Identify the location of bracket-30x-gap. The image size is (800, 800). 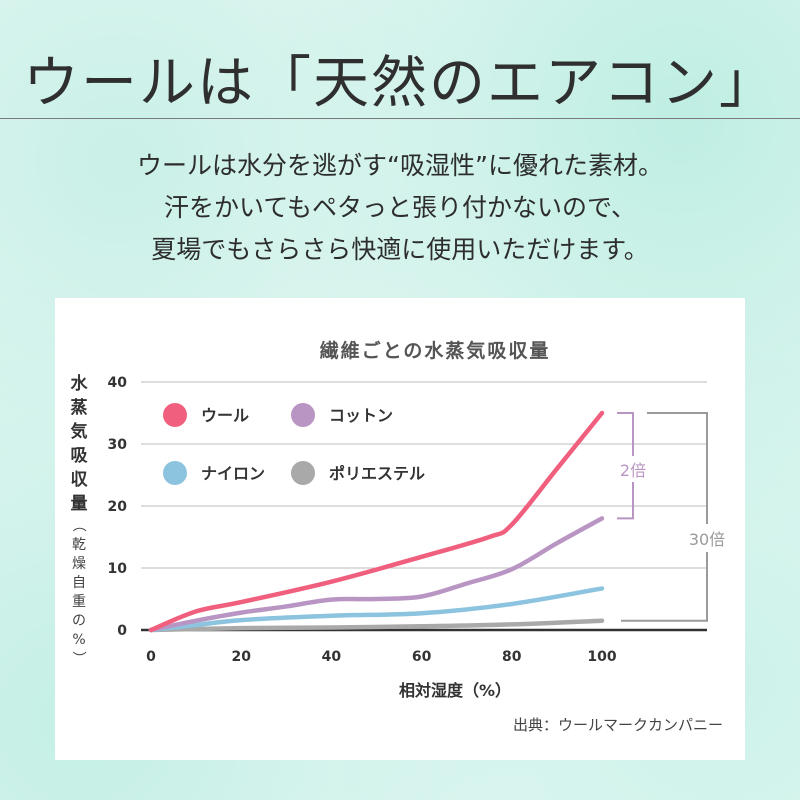
(707, 538).